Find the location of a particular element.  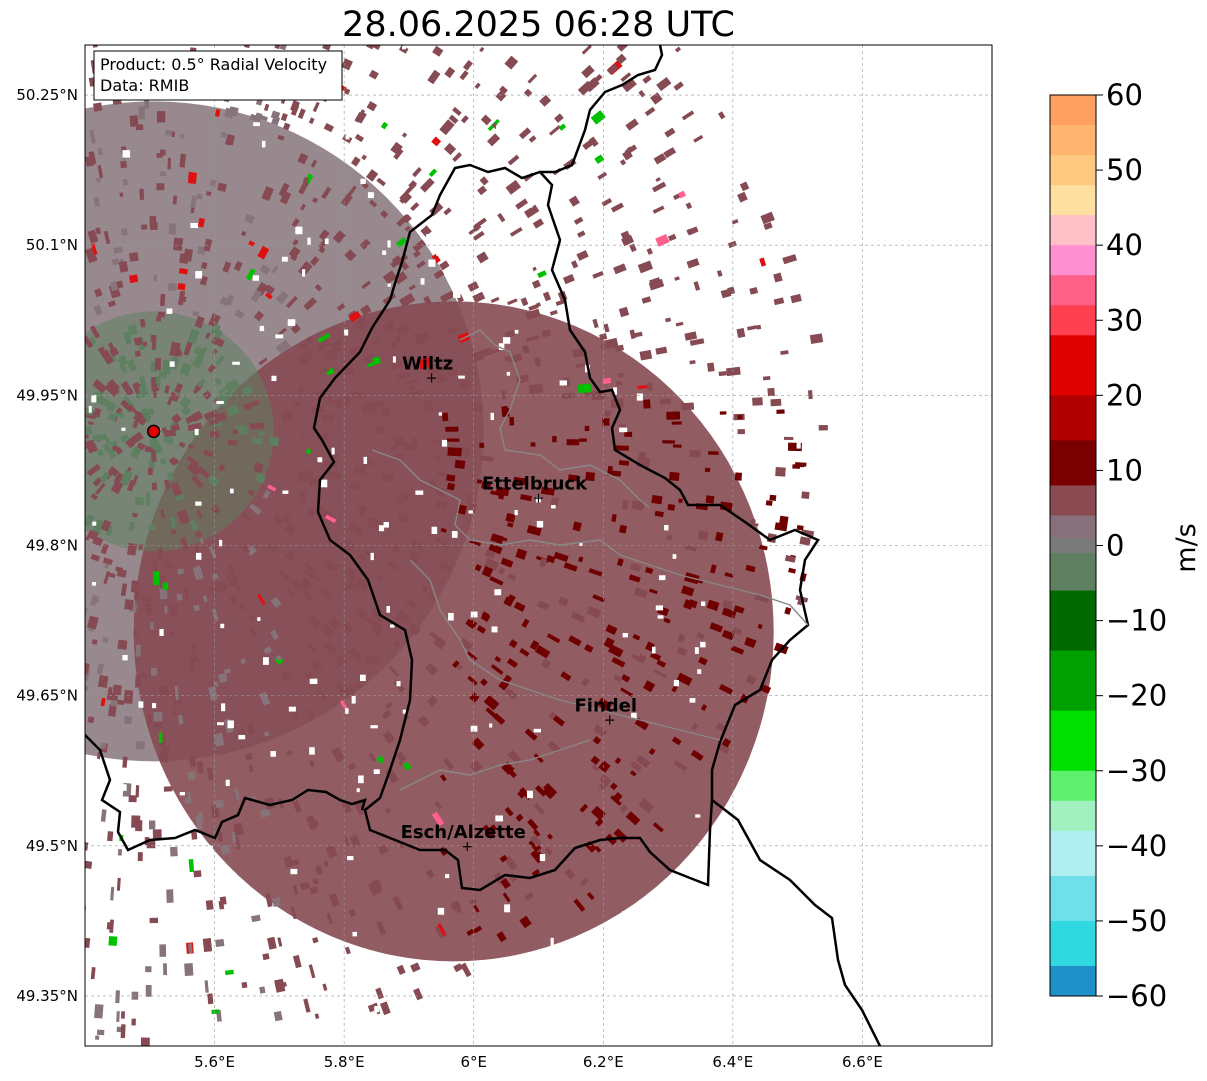

belgium-france-border is located at coordinates (226, 793).